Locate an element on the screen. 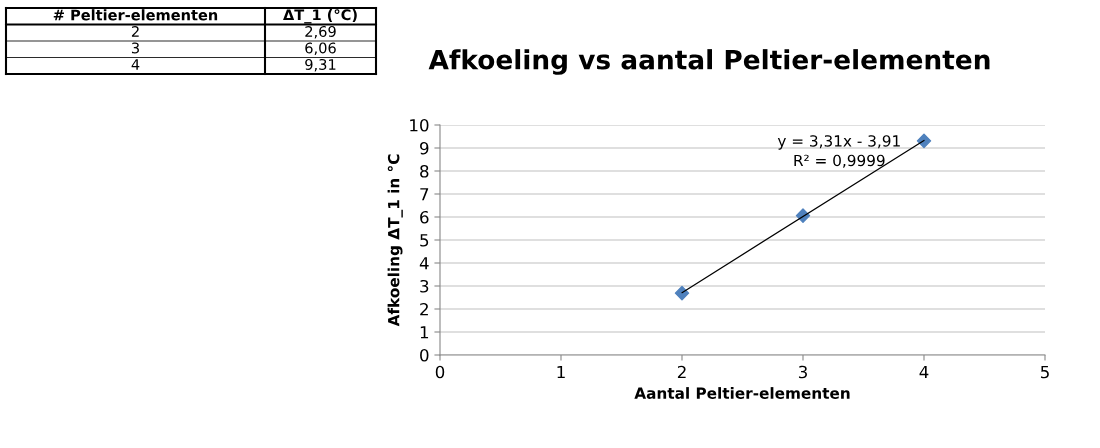  y-tick-label: 3 is located at coordinates (424, 286).